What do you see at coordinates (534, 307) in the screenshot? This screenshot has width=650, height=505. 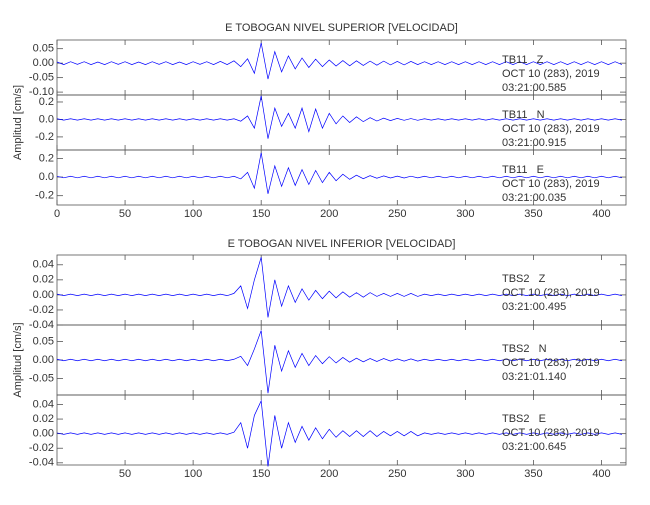 I see `trace-time: 03:21:00.495` at bounding box center [534, 307].